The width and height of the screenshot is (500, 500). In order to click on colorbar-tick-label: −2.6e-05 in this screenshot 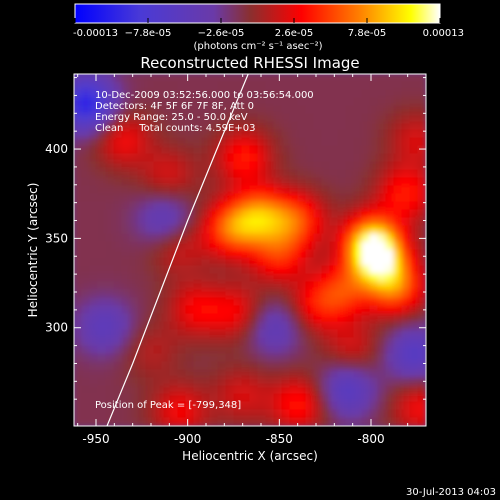, I will do `click(221, 33)`.